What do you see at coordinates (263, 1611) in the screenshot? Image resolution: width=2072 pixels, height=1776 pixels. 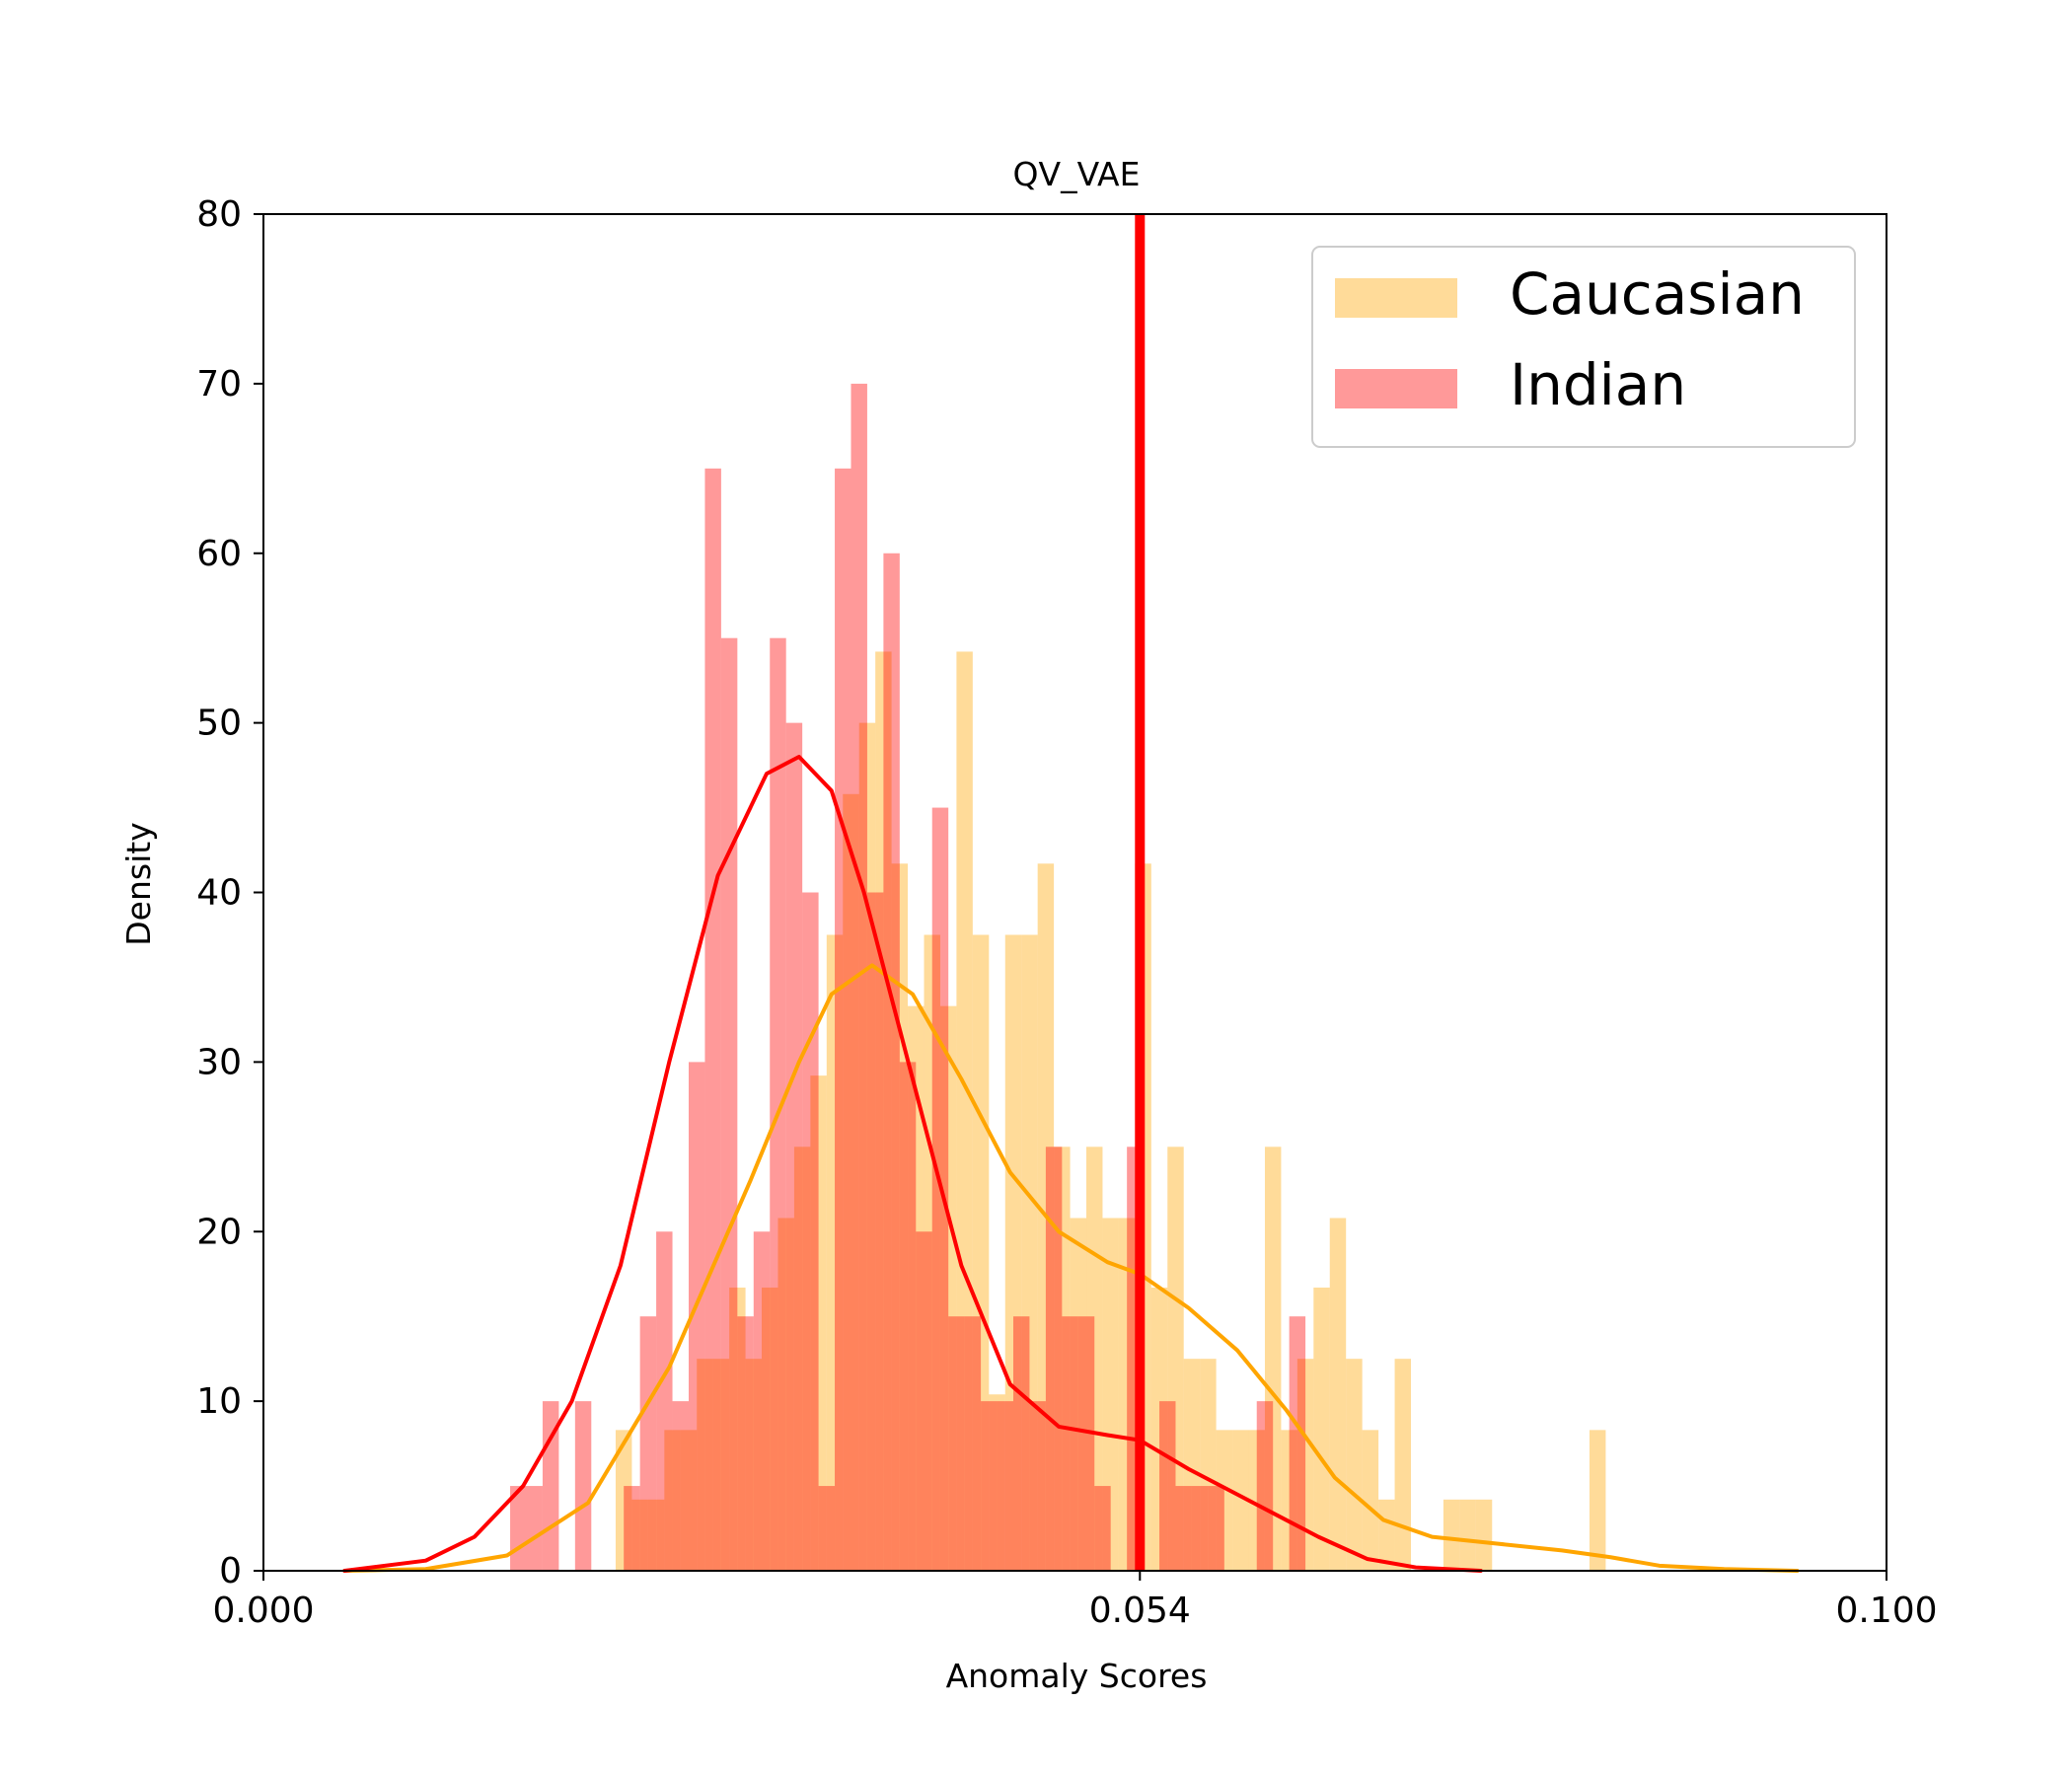 I see `x-tick-label: 0.000` at bounding box center [263, 1611].